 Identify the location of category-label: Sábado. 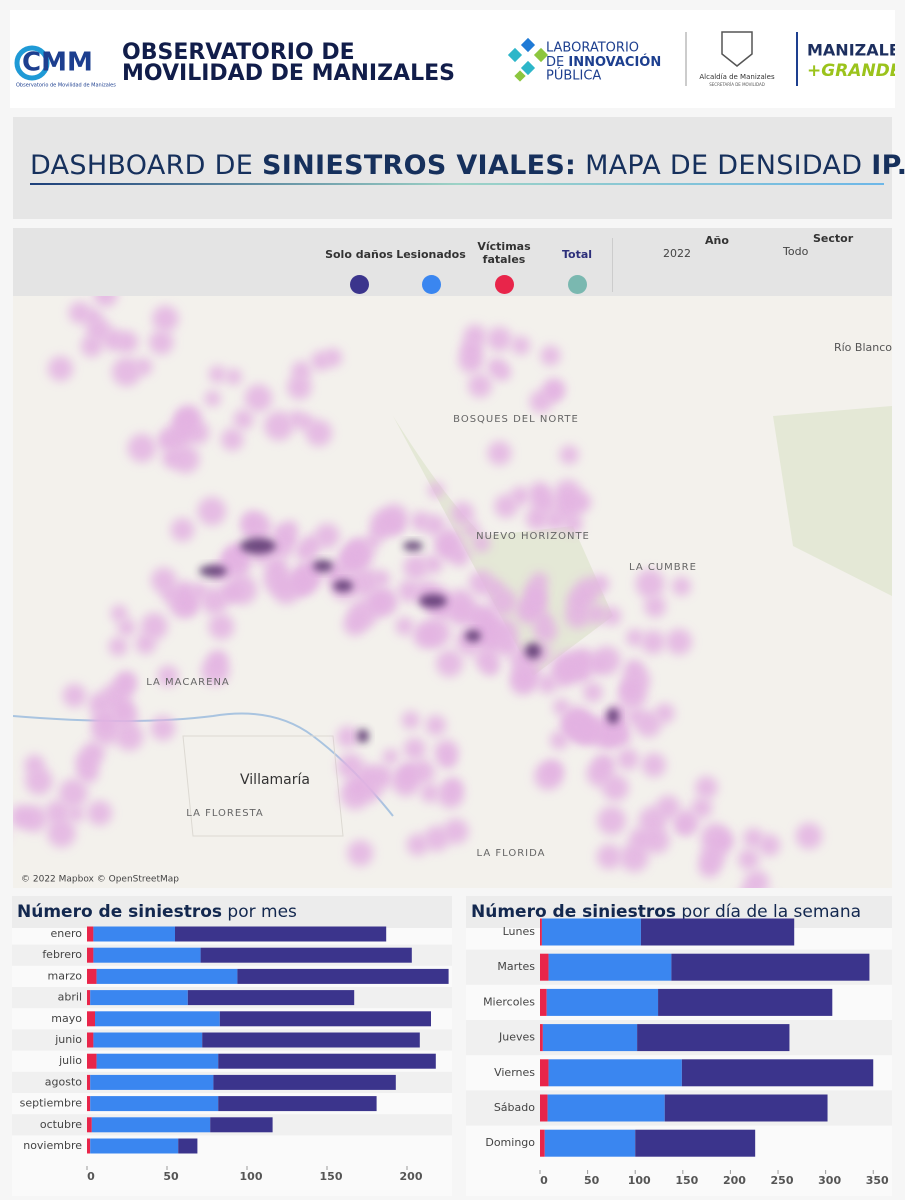
(514, 1107).